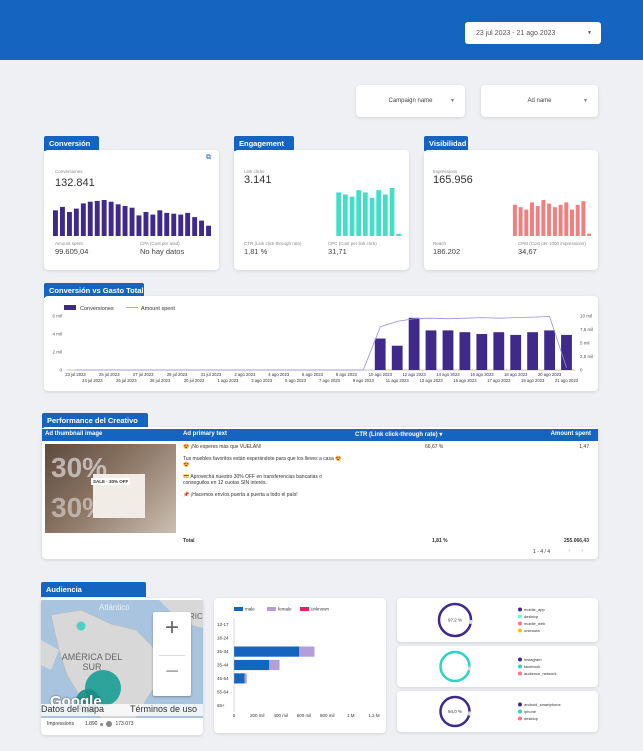 This screenshot has width=643, height=751. I want to click on map: Atlántico RIC AMÉRICA DEL SUR + − Google, so click(122, 659).